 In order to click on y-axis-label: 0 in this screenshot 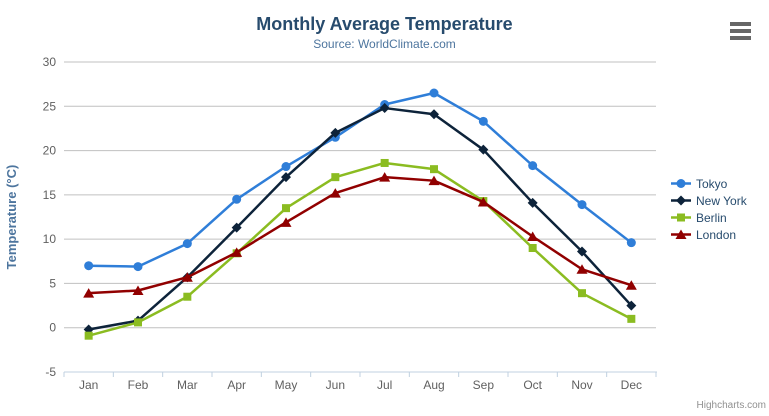, I will do `click(52, 328)`.